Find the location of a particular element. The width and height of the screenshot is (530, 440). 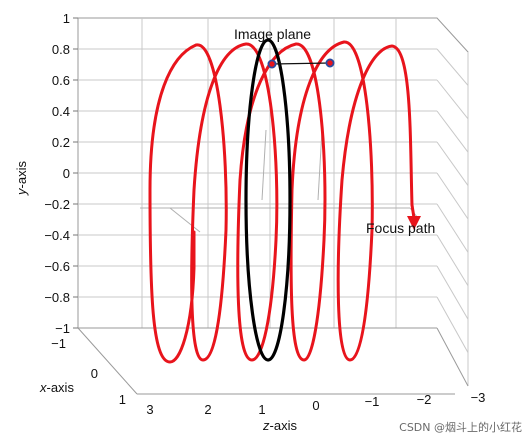

image-plane-markers: + is located at coordinates (301, 64).